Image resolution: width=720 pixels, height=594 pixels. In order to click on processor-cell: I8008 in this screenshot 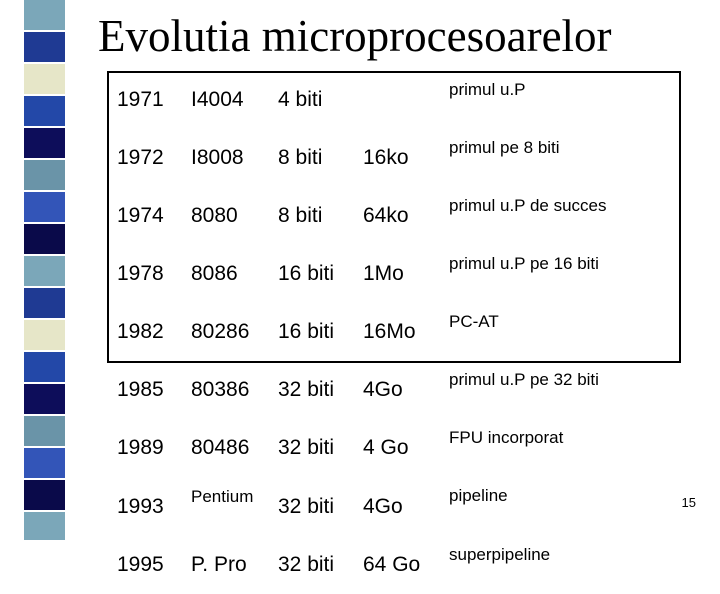, I will do `click(217, 157)`.